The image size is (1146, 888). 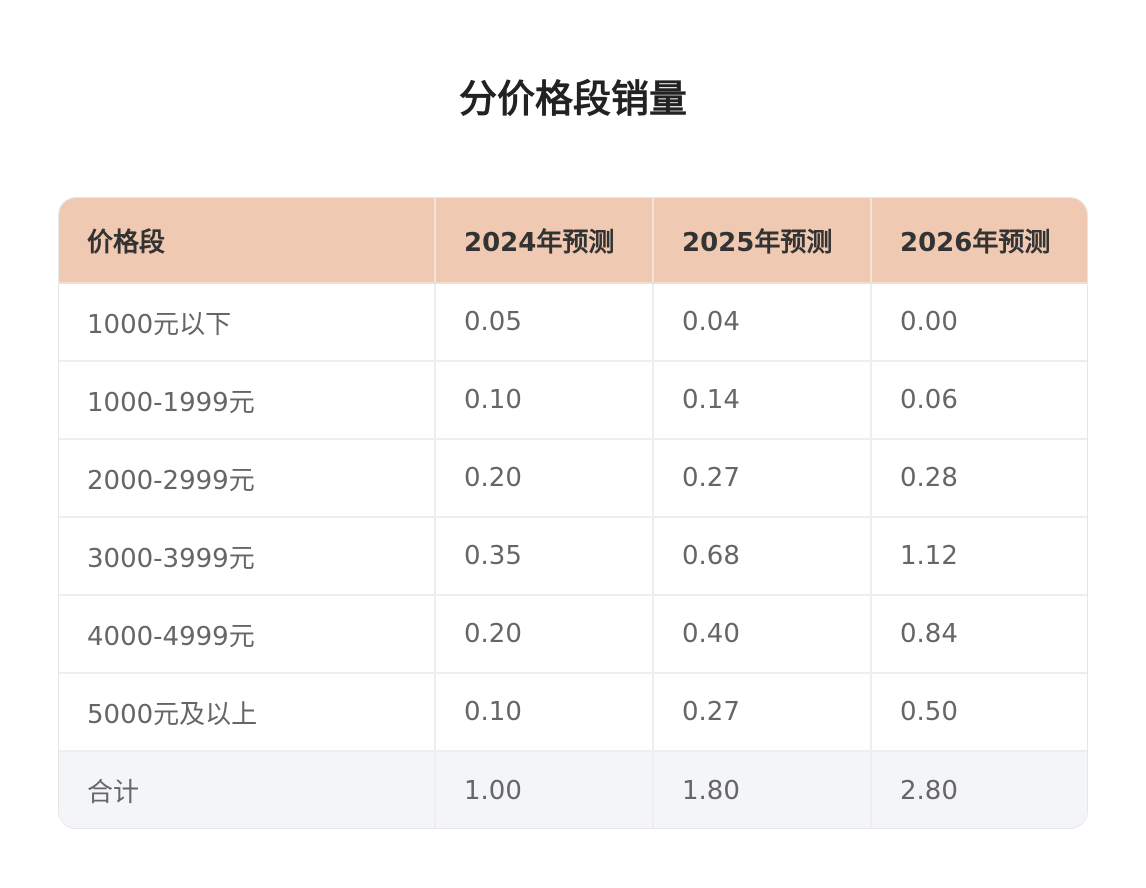 What do you see at coordinates (572, 99) in the screenshot?
I see `page-title: 分价格段销量` at bounding box center [572, 99].